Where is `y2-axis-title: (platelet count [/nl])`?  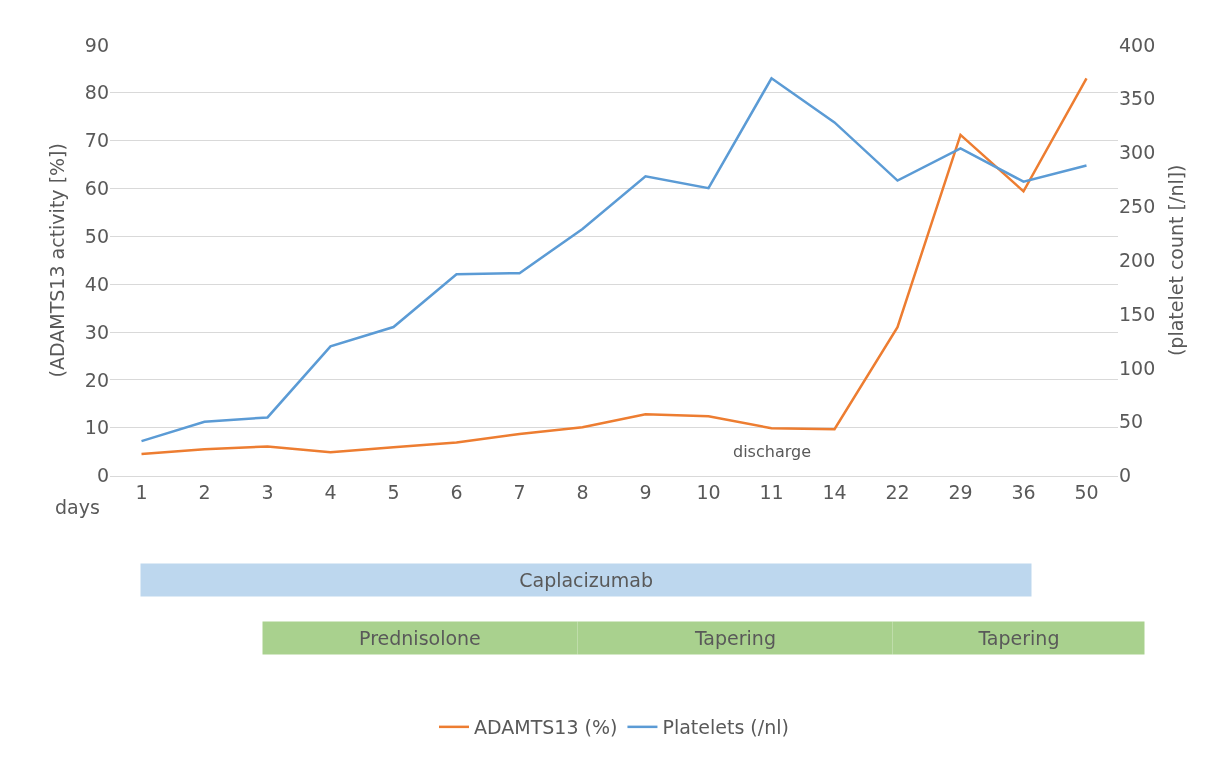 y2-axis-title: (platelet count [/nl]) is located at coordinates (1176, 260).